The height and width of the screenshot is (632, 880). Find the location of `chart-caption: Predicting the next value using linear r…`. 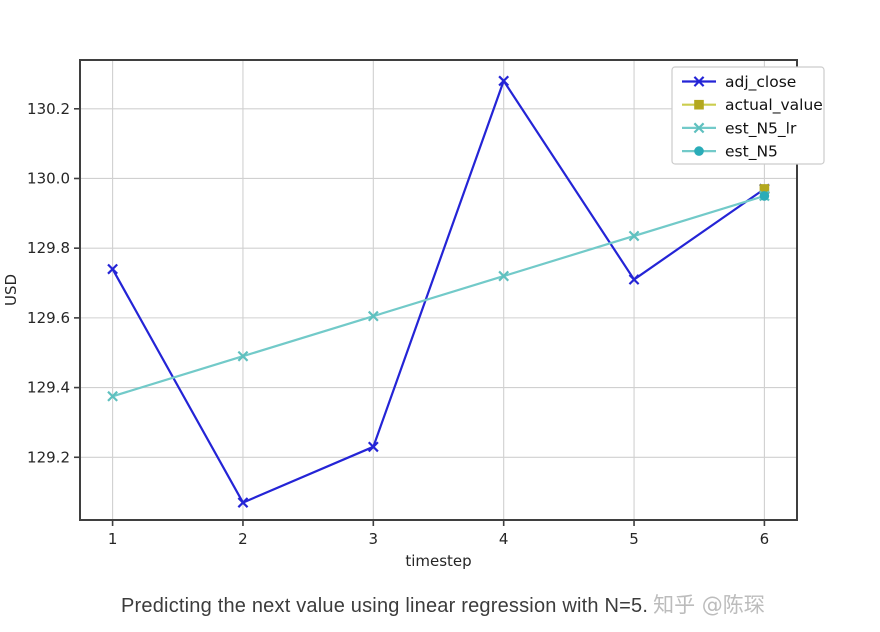

chart-caption: Predicting the next value using linear r… is located at coordinates (385, 606).